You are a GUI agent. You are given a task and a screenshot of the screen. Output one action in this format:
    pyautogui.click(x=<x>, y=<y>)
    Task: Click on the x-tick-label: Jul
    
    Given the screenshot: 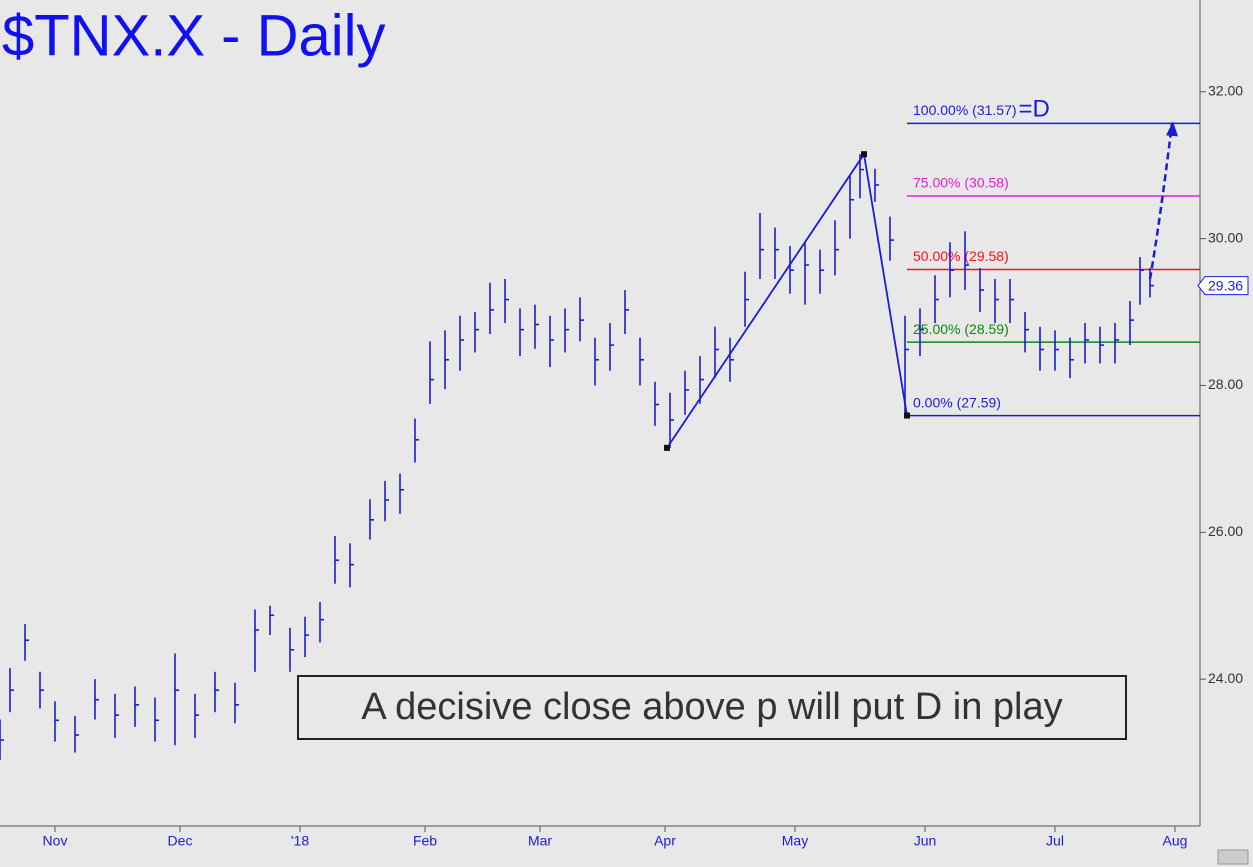 What is the action you would take?
    pyautogui.click(x=1055, y=841)
    